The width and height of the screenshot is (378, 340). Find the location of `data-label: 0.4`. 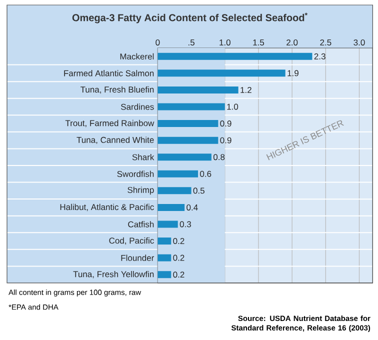

data-label: 0.4 is located at coordinates (192, 207).